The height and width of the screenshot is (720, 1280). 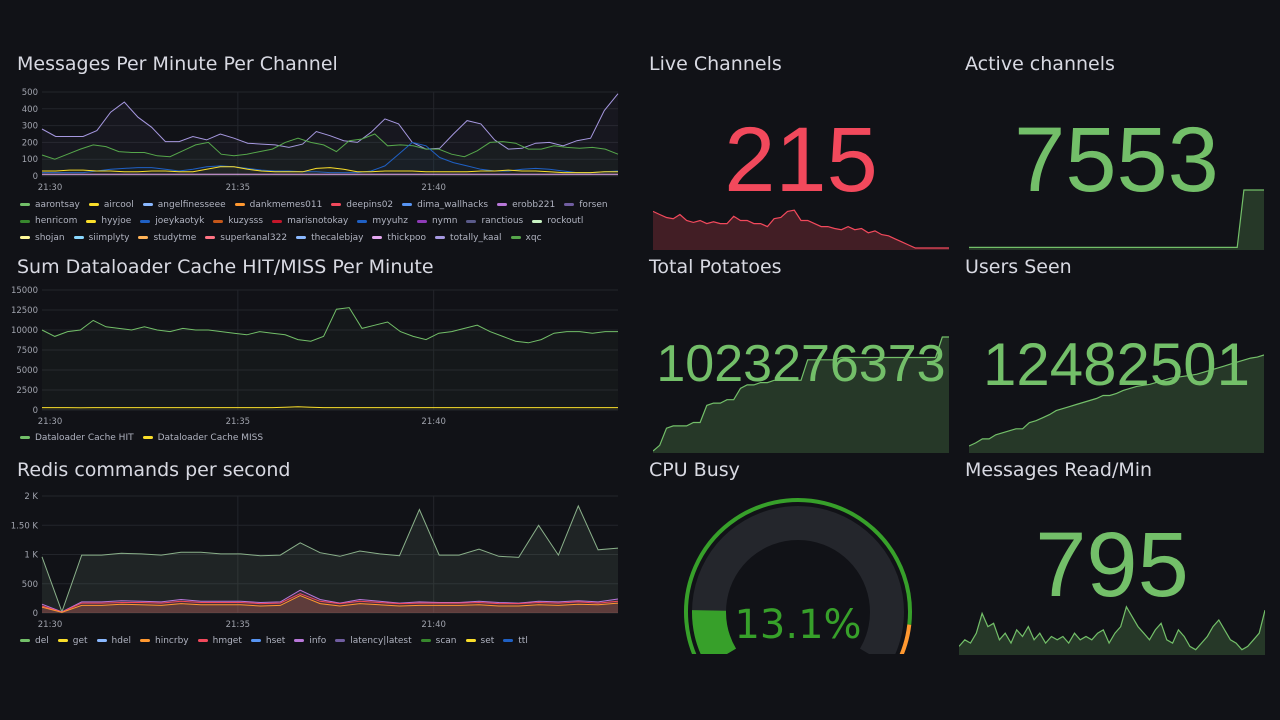 I want to click on active-channels-sparkline, so click(x=1116, y=219).